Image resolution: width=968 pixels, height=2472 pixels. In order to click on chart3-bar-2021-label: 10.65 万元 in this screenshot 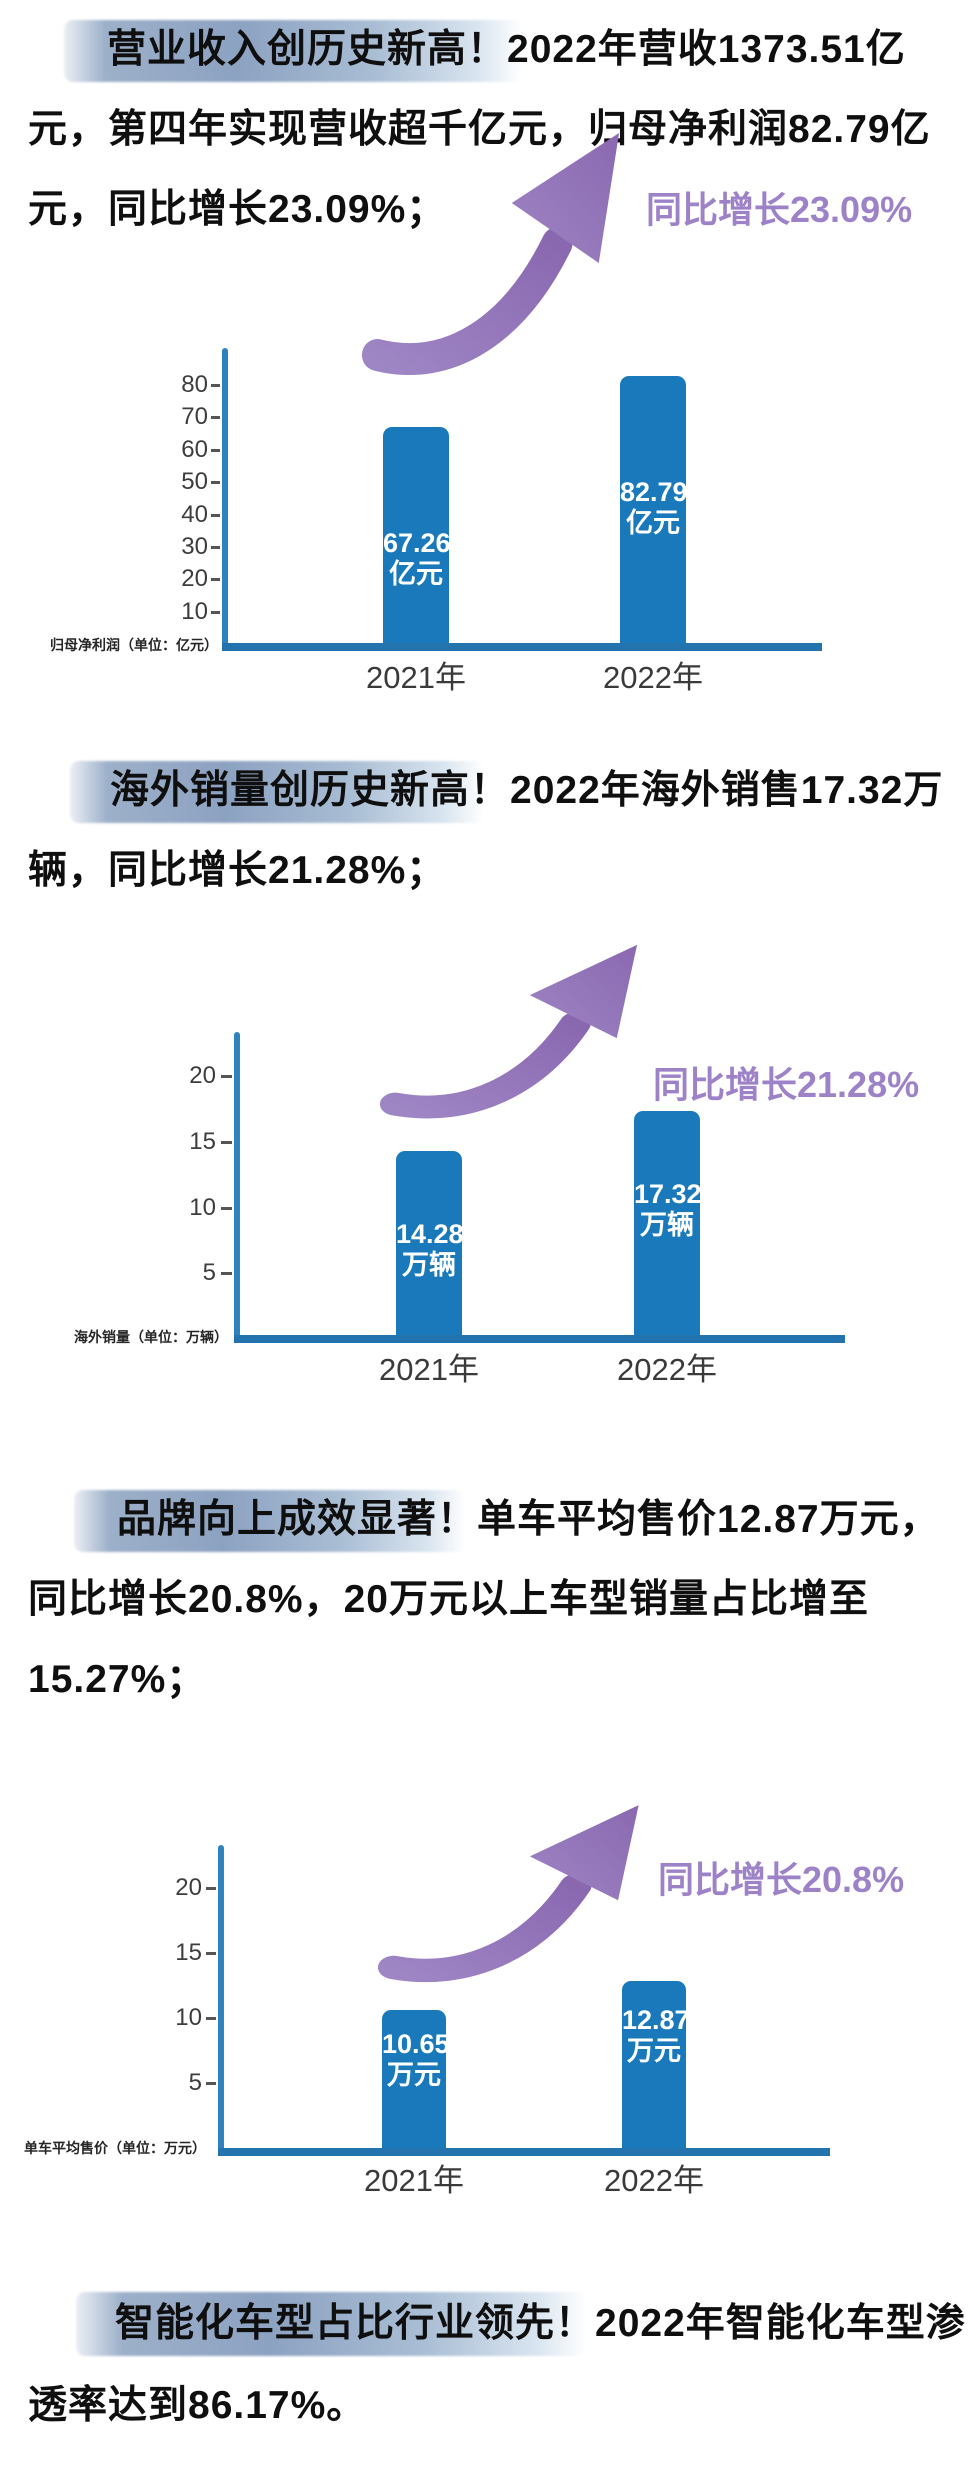, I will do `click(416, 2060)`.